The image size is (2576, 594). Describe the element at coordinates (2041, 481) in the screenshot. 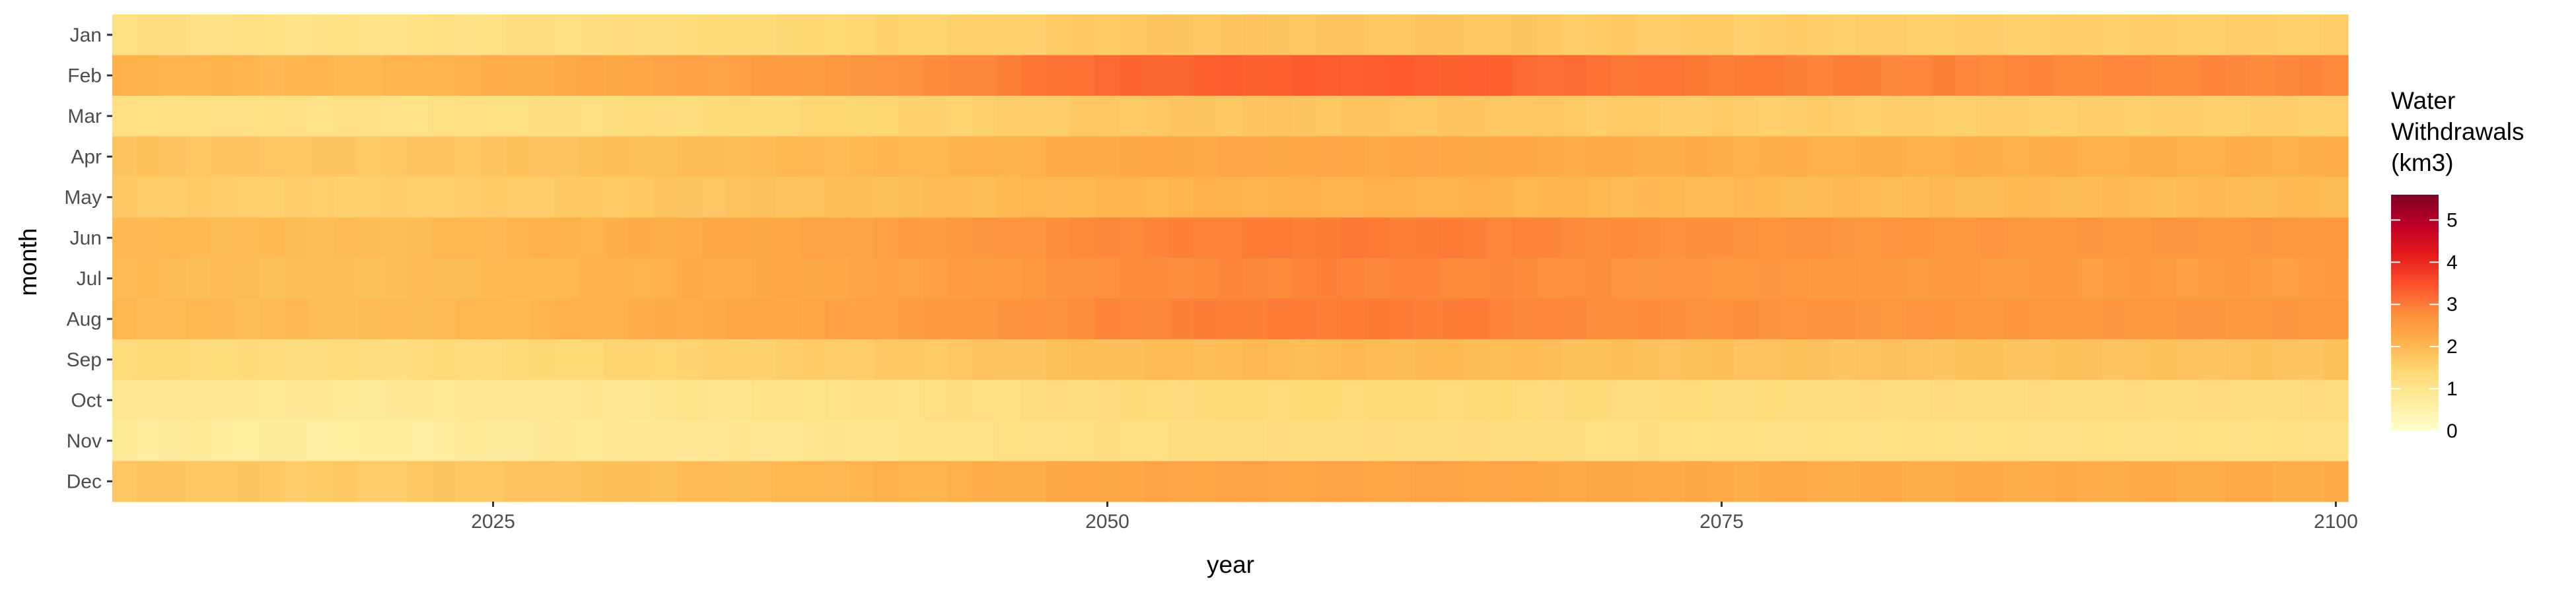

I see `heatmap-cell-dec-2088` at that location.